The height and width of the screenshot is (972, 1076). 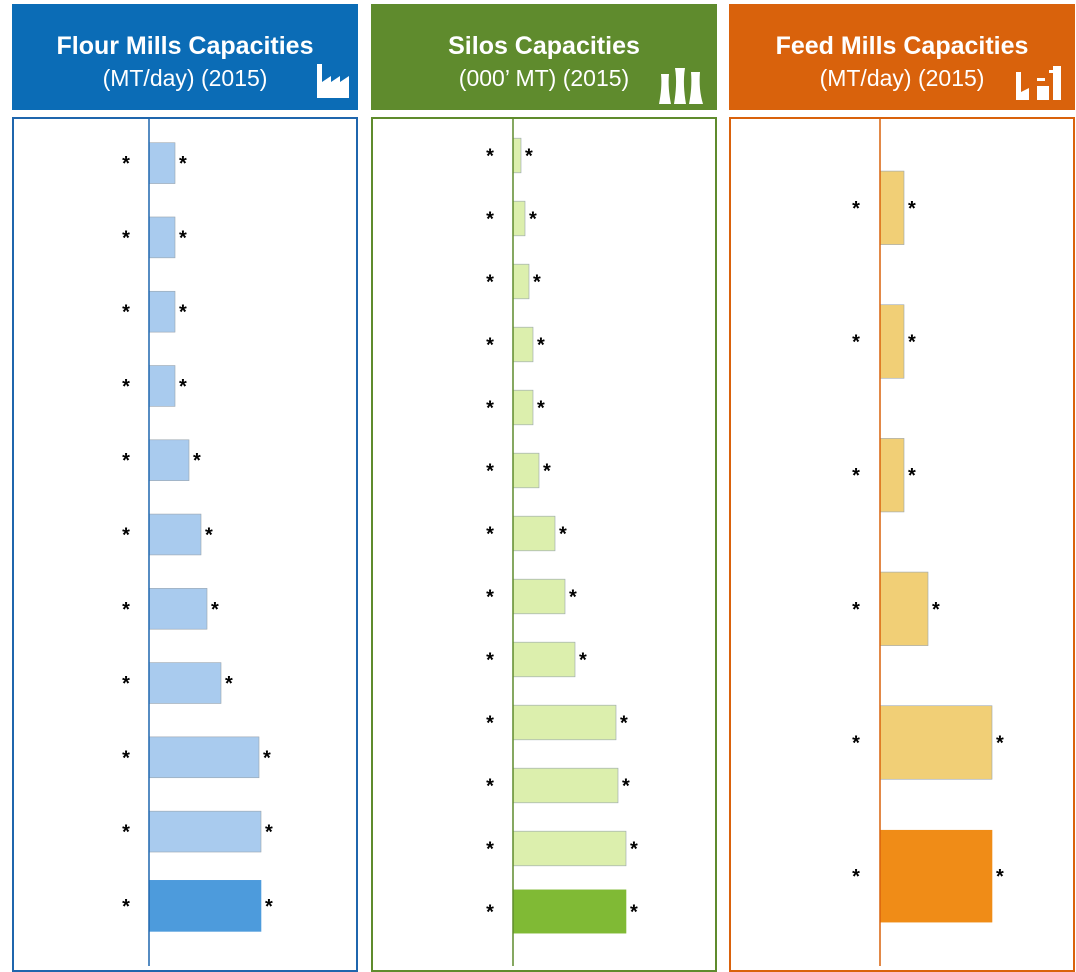 I want to click on silos-icon, so click(x=681, y=86).